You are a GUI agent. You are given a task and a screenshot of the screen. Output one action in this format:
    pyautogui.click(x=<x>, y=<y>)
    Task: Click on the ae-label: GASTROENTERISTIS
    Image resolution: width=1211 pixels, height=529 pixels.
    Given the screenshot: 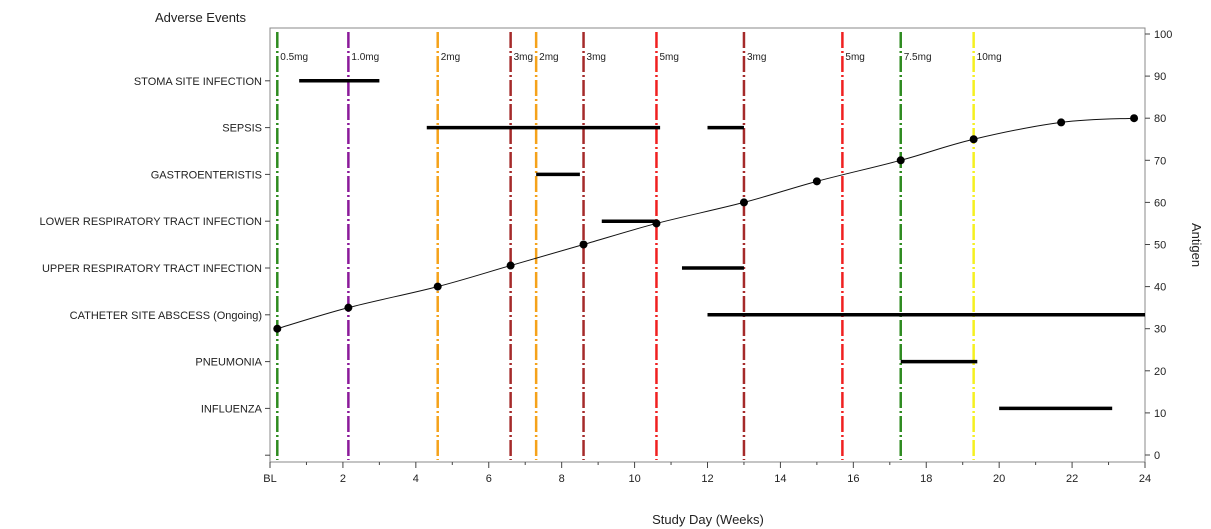 What is the action you would take?
    pyautogui.click(x=206, y=175)
    